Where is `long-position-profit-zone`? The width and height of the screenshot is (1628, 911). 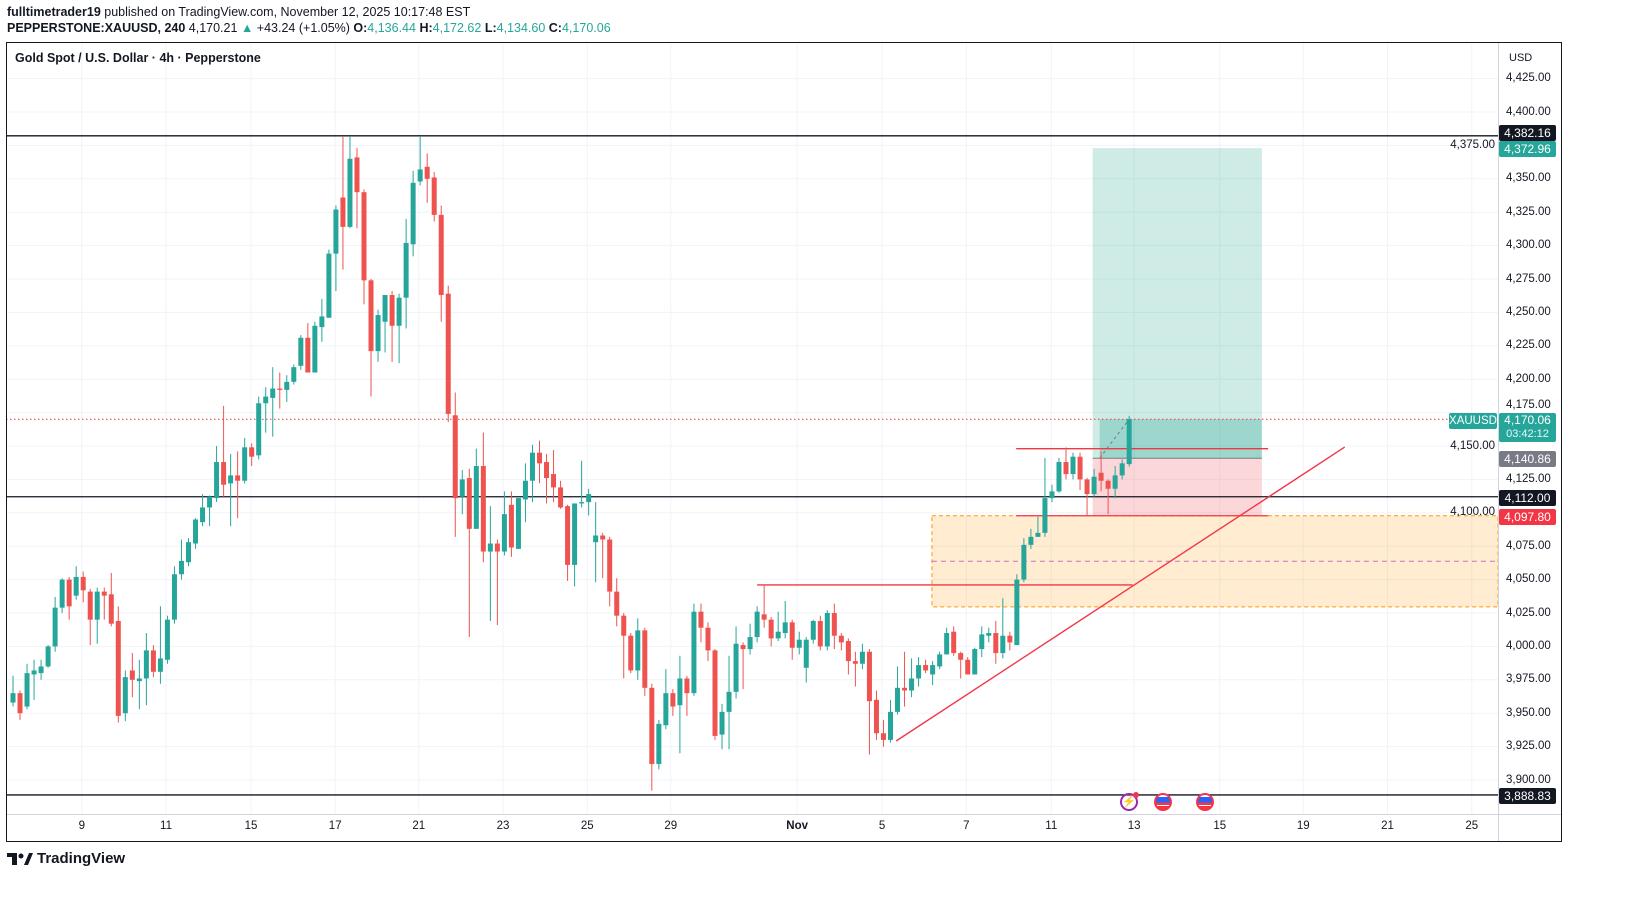 long-position-profit-zone is located at coordinates (1177, 303).